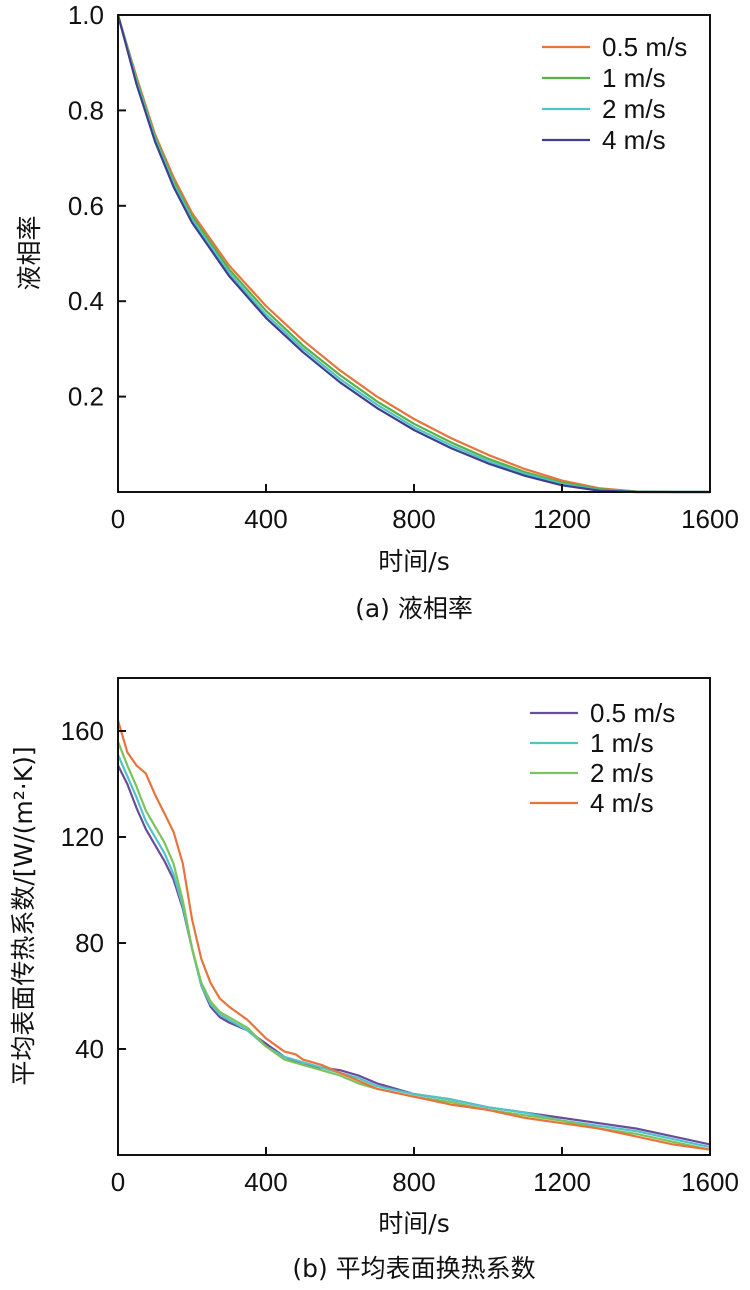  What do you see at coordinates (86, 397) in the screenshot?
I see `y-tick-label: 0.2` at bounding box center [86, 397].